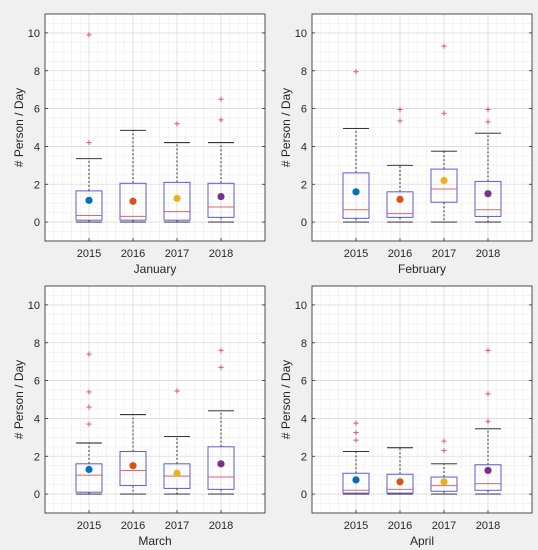 This screenshot has width=538, height=550. Describe the element at coordinates (422, 541) in the screenshot. I see `x-axis-label: April` at that location.